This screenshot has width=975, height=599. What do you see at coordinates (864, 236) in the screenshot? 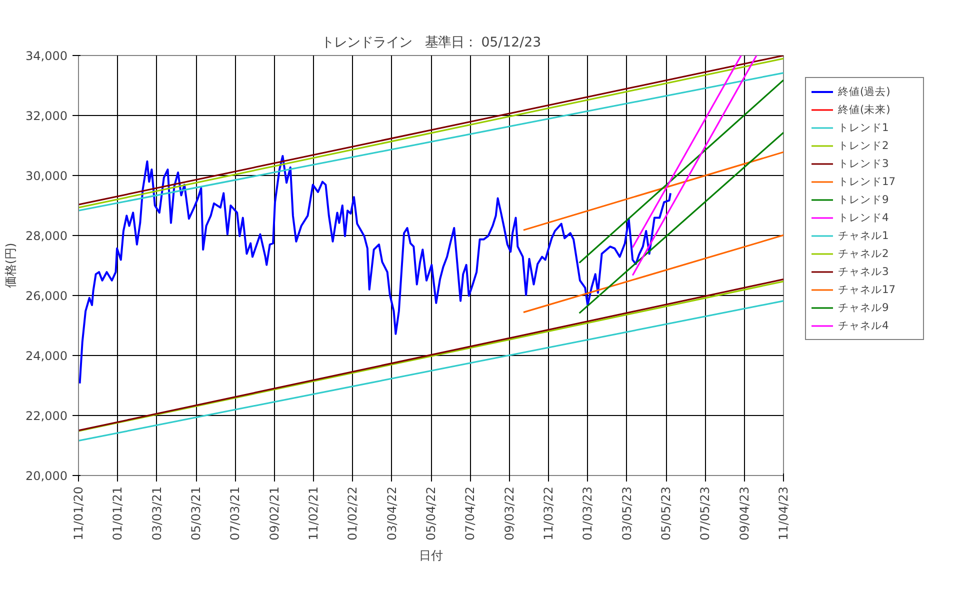
I see `legend-label: チャネル1` at bounding box center [864, 236].